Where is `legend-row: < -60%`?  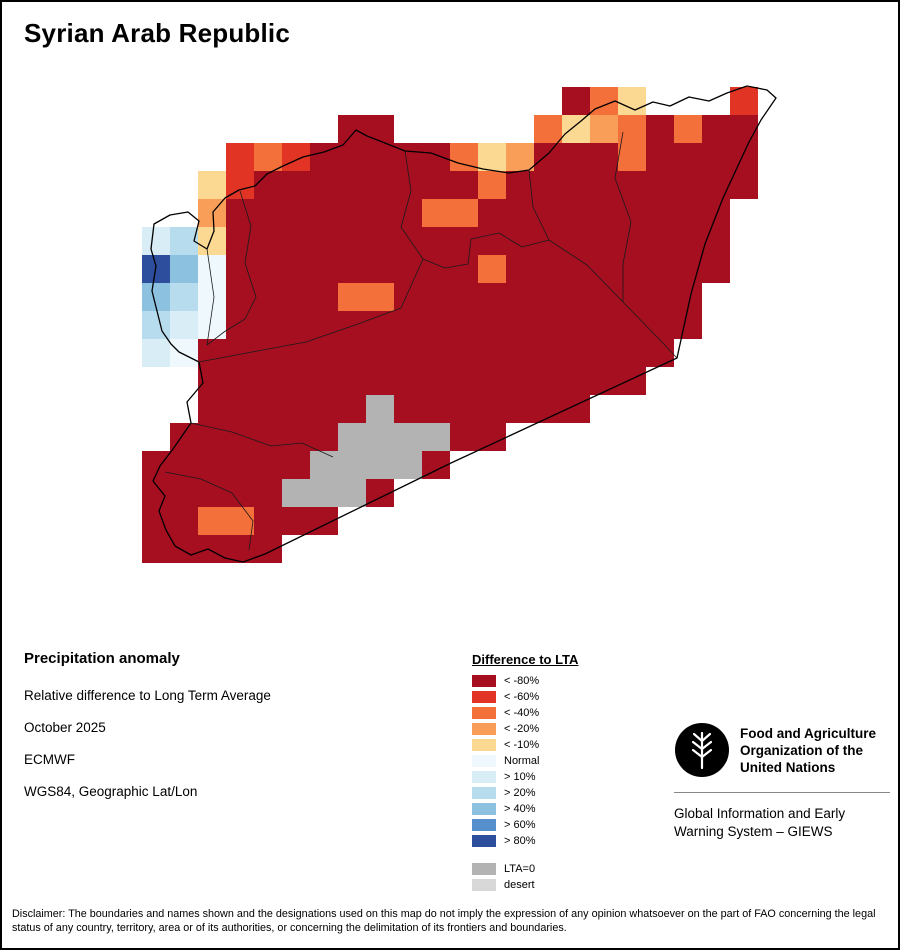
legend-row: < -60% is located at coordinates (525, 697).